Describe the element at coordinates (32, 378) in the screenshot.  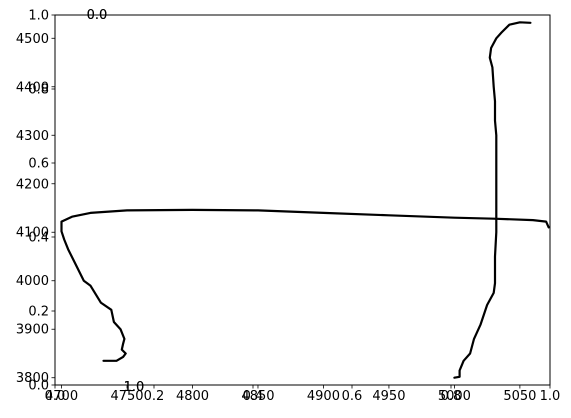
I see `main_axes-y-tick-label: 3800` at that location.